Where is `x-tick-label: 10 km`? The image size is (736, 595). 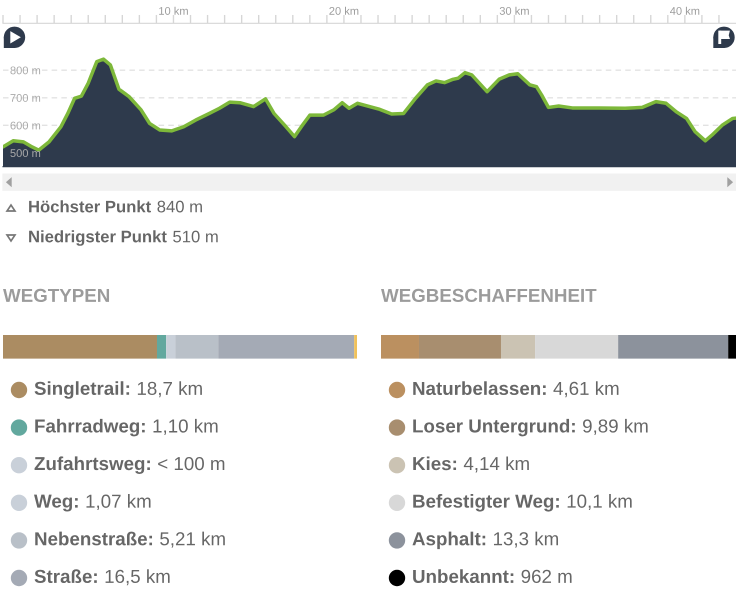
x-tick-label: 10 km is located at coordinates (173, 10).